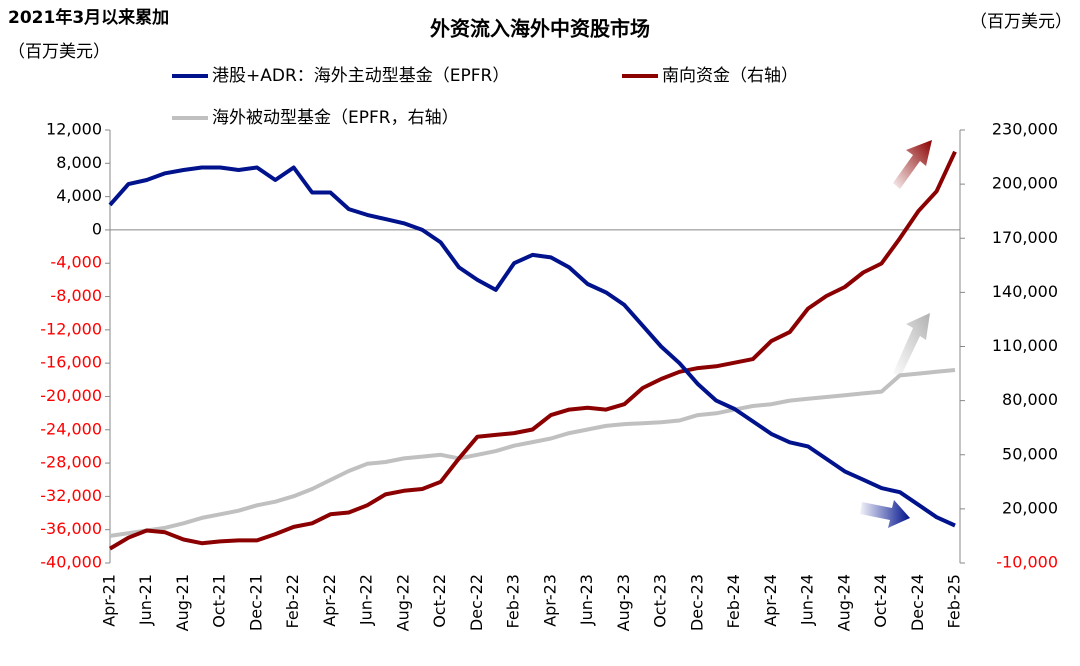  Describe the element at coordinates (623, 602) in the screenshot. I see `x-tick-label: Aug-23` at that location.